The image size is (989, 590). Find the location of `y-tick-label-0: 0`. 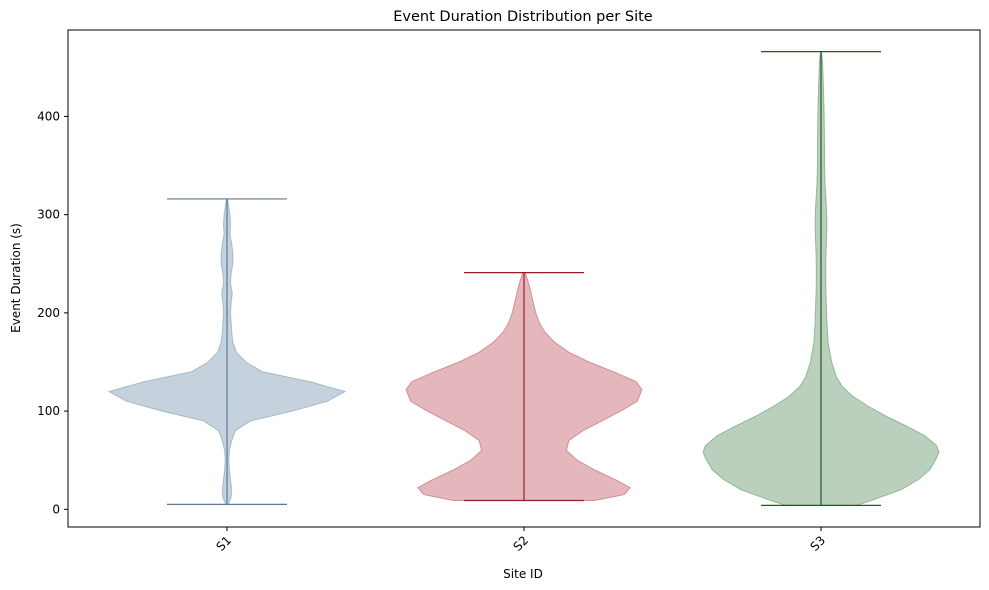

y-tick-label-0: 0 is located at coordinates (56, 509).